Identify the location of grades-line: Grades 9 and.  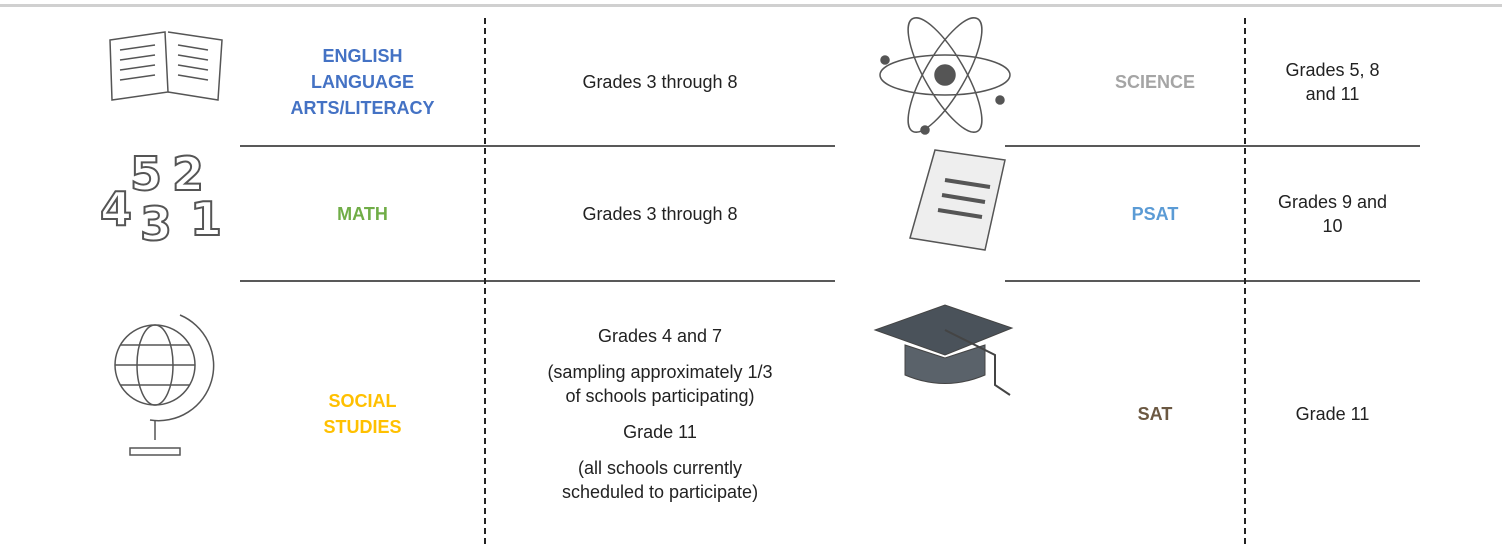
(1332, 201).